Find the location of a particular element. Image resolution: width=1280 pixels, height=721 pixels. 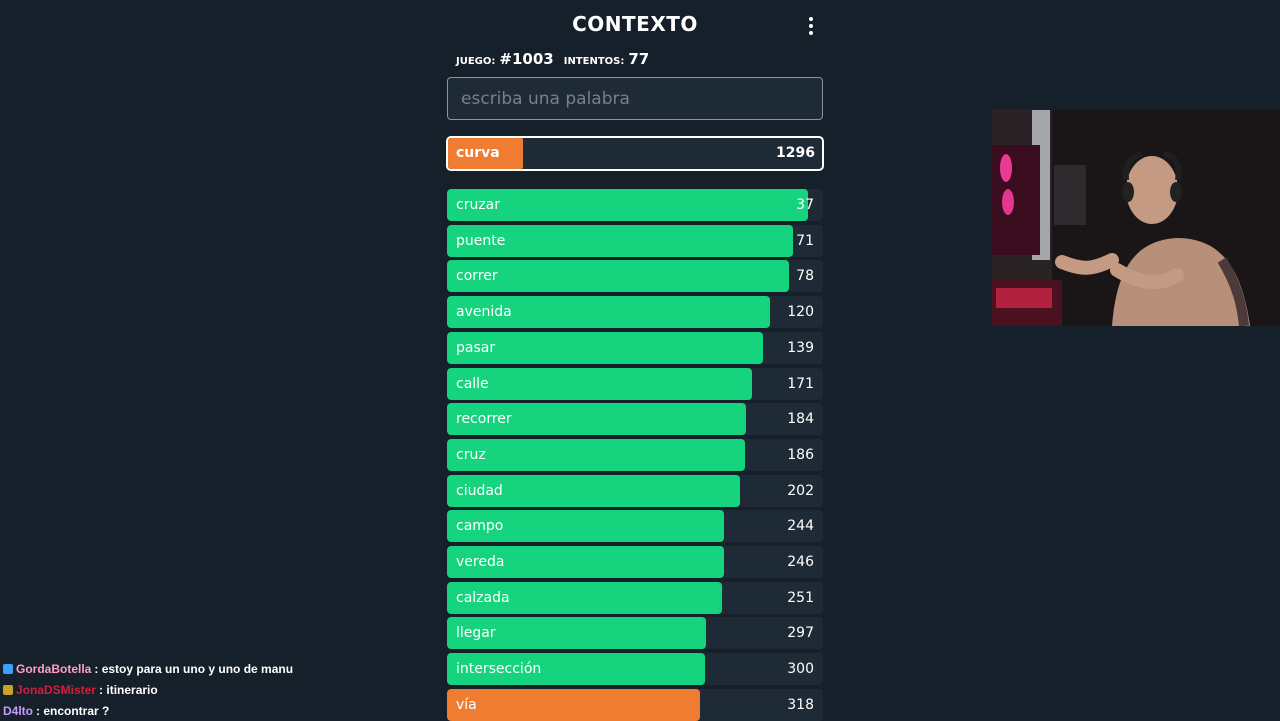

guess-rank: 78 is located at coordinates (805, 276).